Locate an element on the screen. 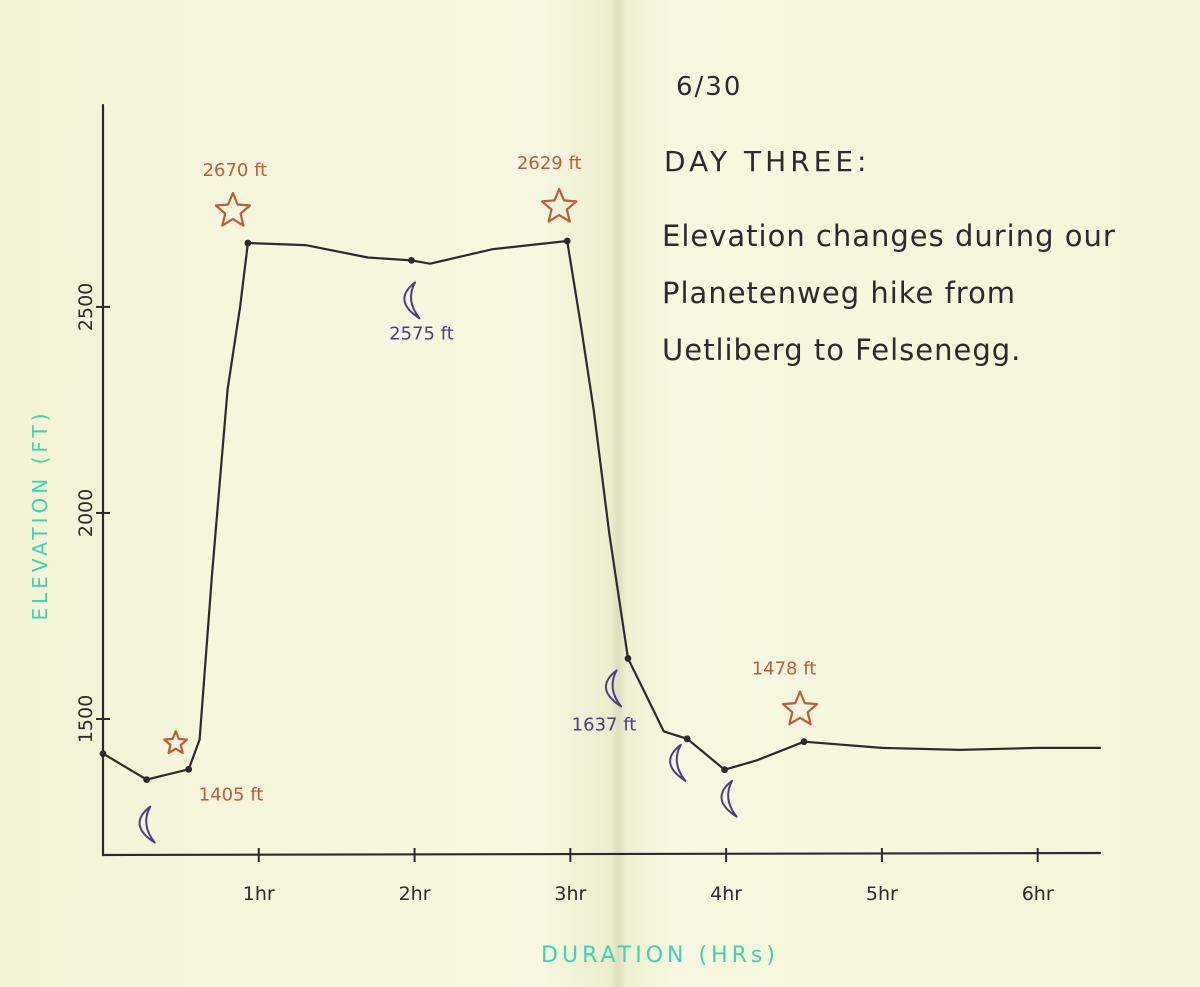  x-tick-label: 4hr is located at coordinates (726, 894).